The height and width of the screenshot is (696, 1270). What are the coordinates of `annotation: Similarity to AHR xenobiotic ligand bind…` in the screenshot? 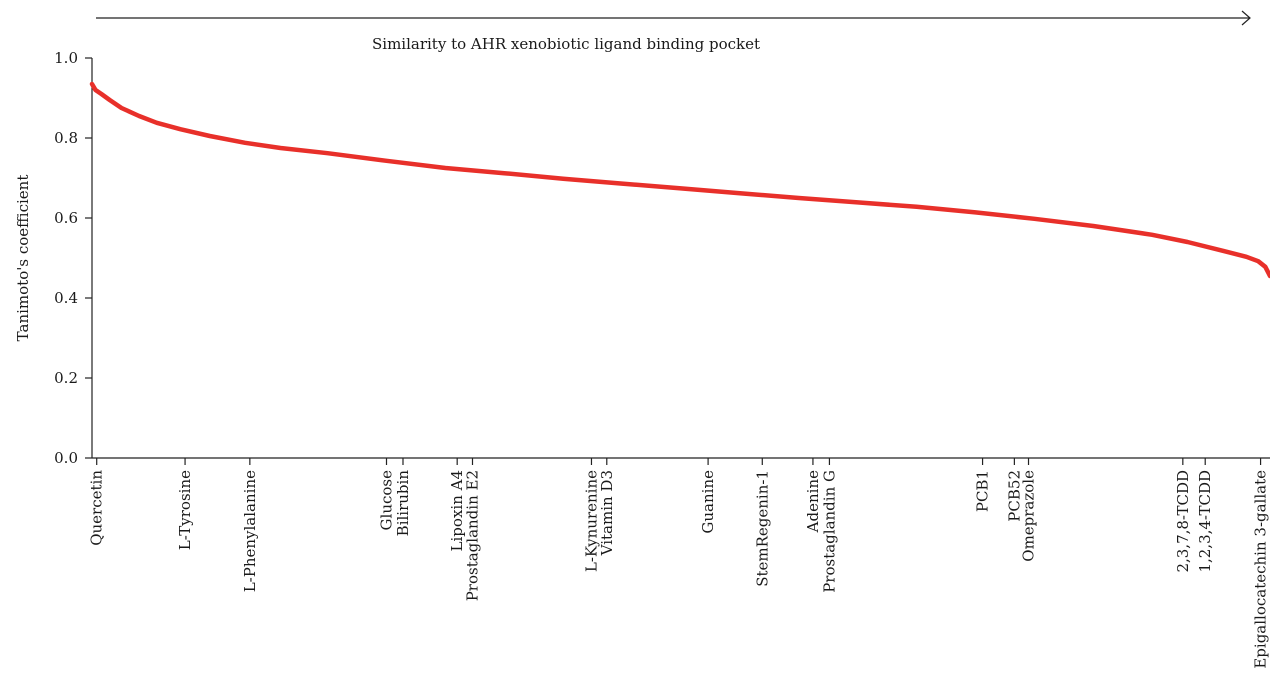 It's located at (673, 31).